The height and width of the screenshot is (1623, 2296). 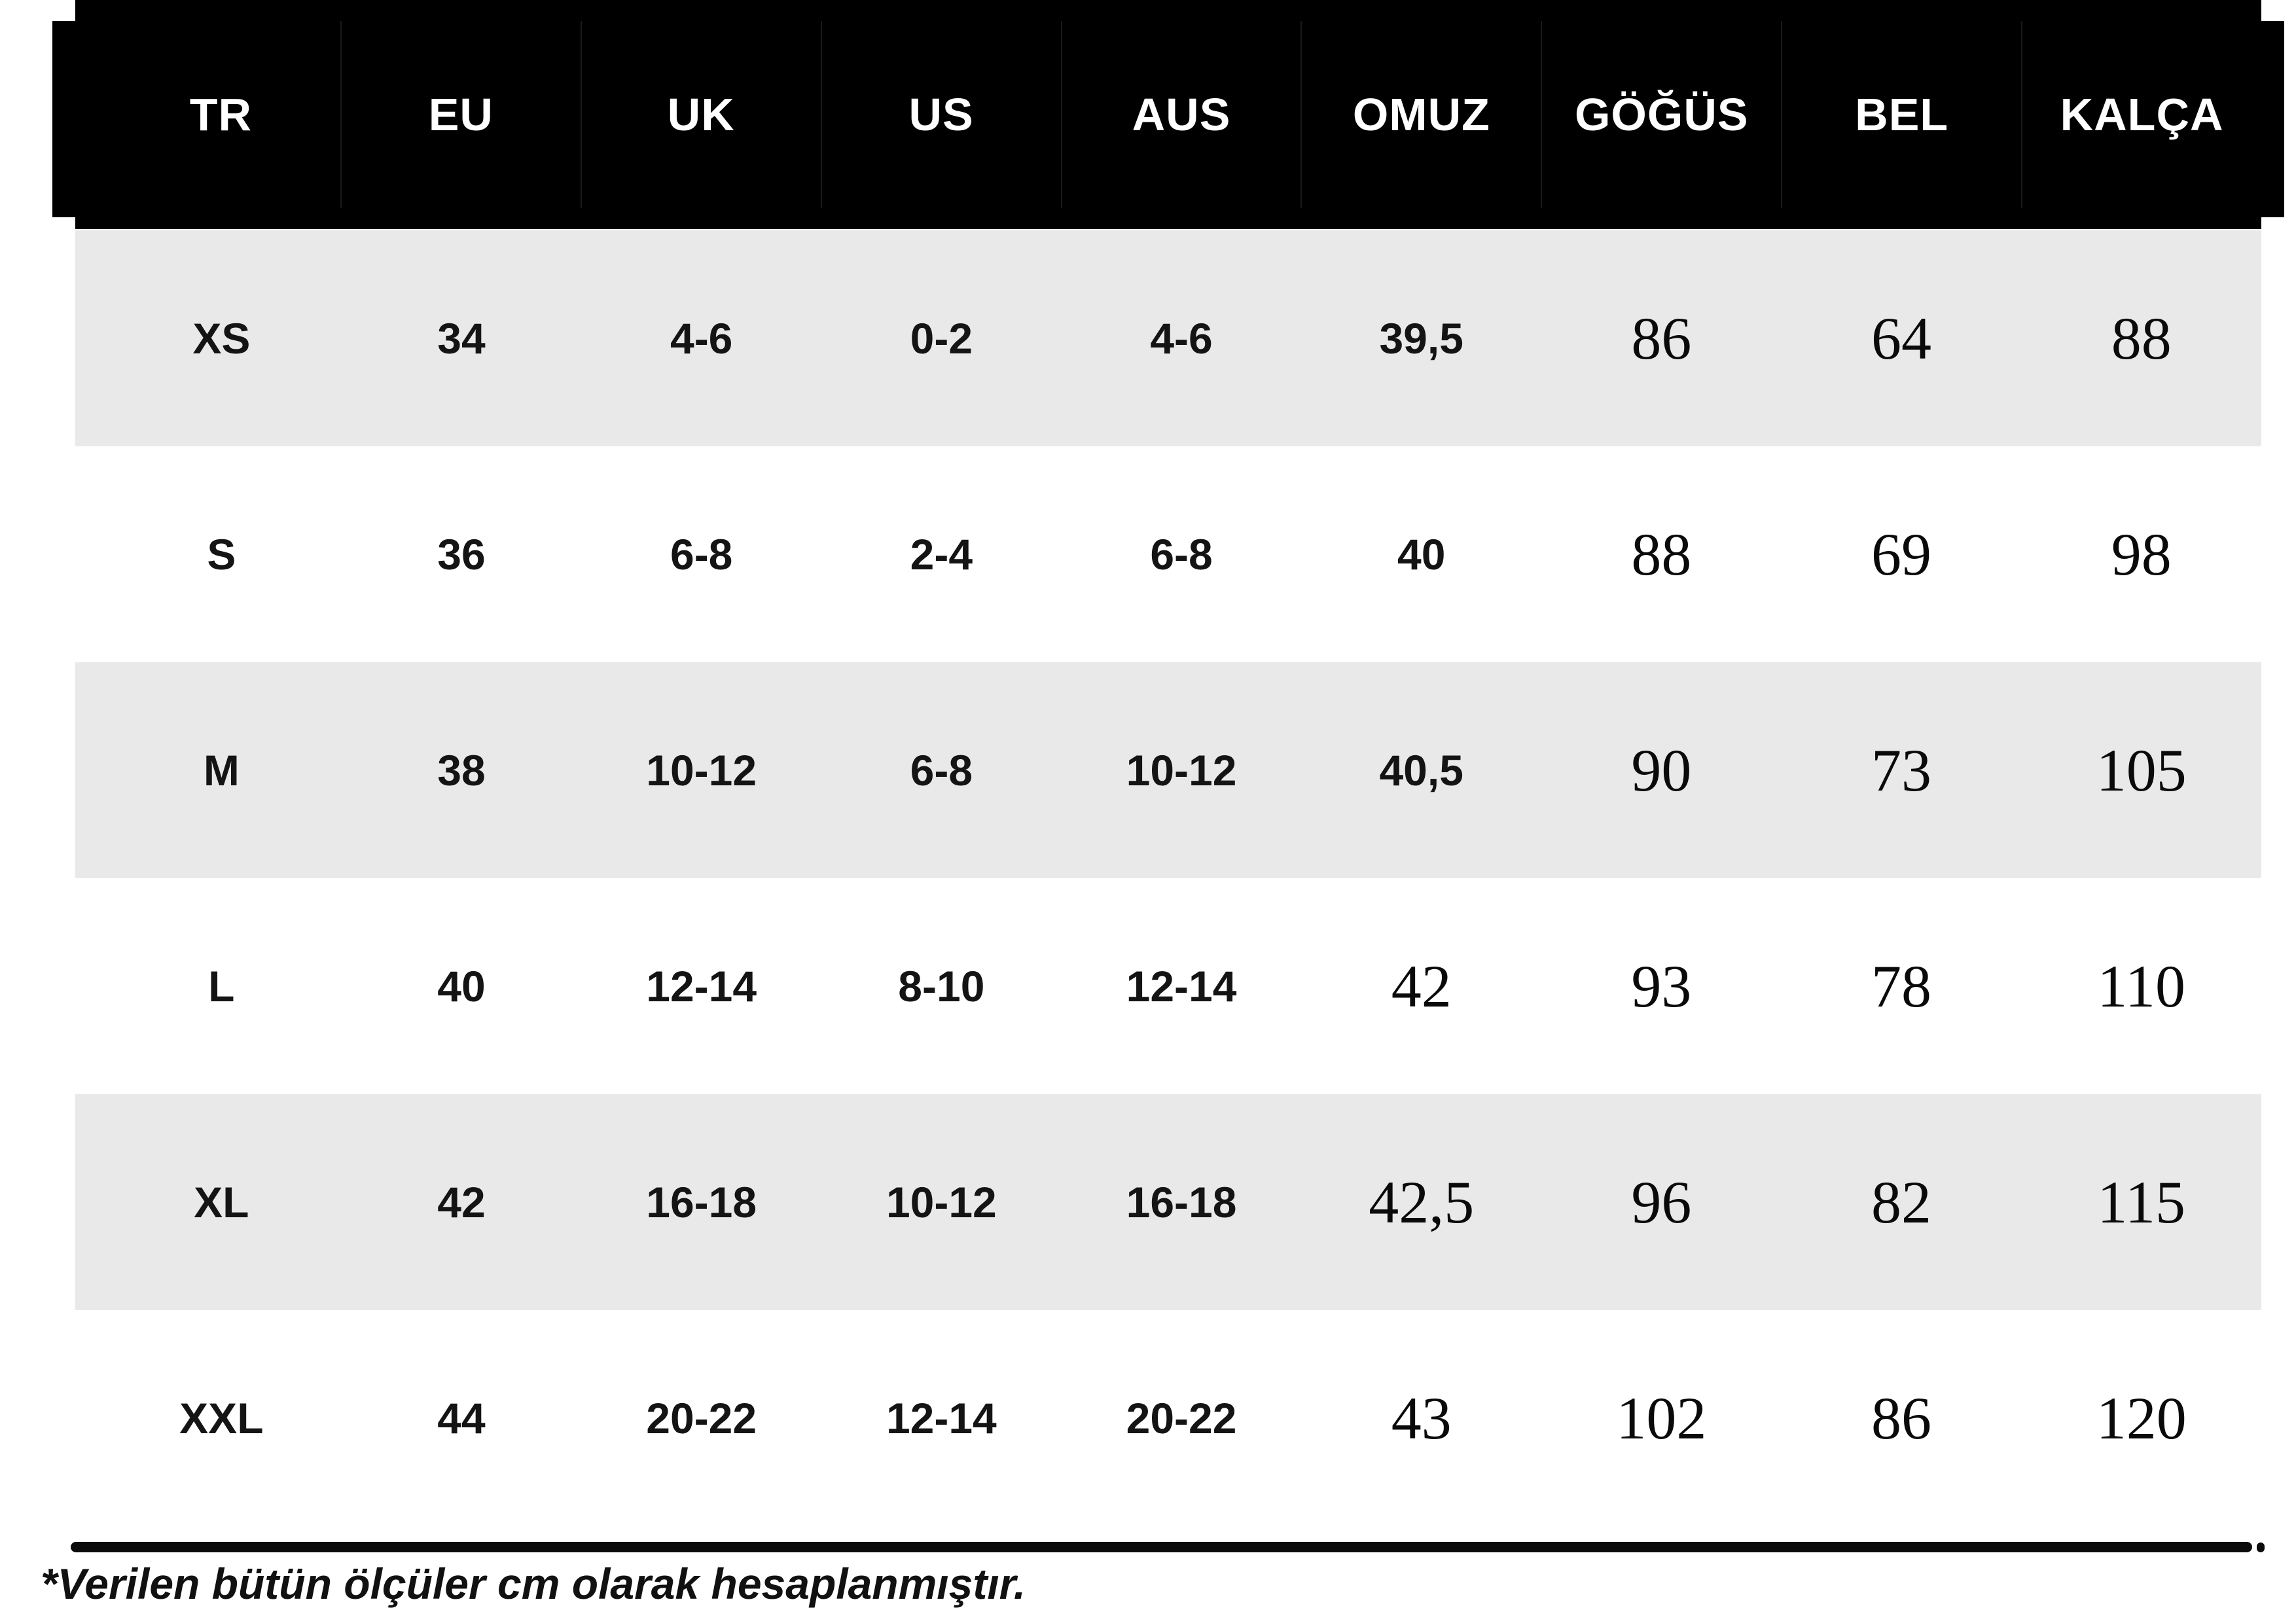 What do you see at coordinates (941, 986) in the screenshot?
I see `cell-l-us: 8-10` at bounding box center [941, 986].